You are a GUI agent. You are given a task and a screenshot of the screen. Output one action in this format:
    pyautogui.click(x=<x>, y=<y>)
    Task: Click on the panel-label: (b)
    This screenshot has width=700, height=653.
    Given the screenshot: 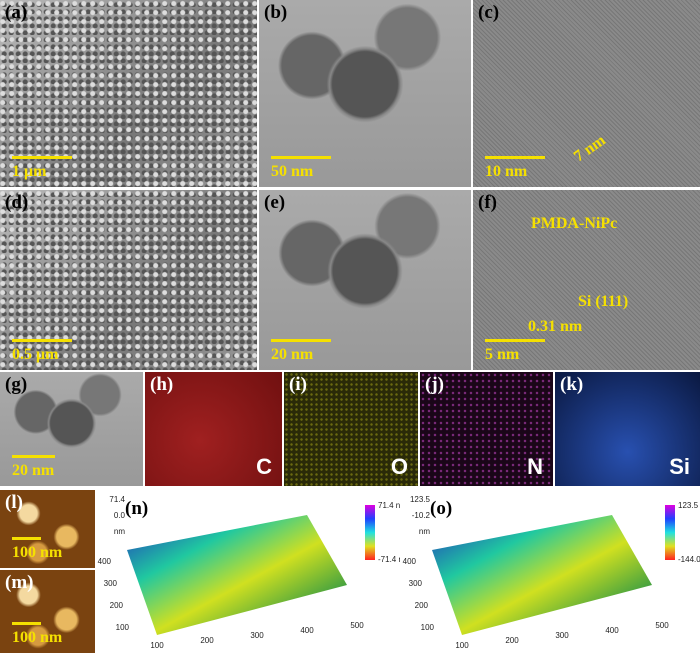 What is the action you would take?
    pyautogui.click(x=276, y=12)
    